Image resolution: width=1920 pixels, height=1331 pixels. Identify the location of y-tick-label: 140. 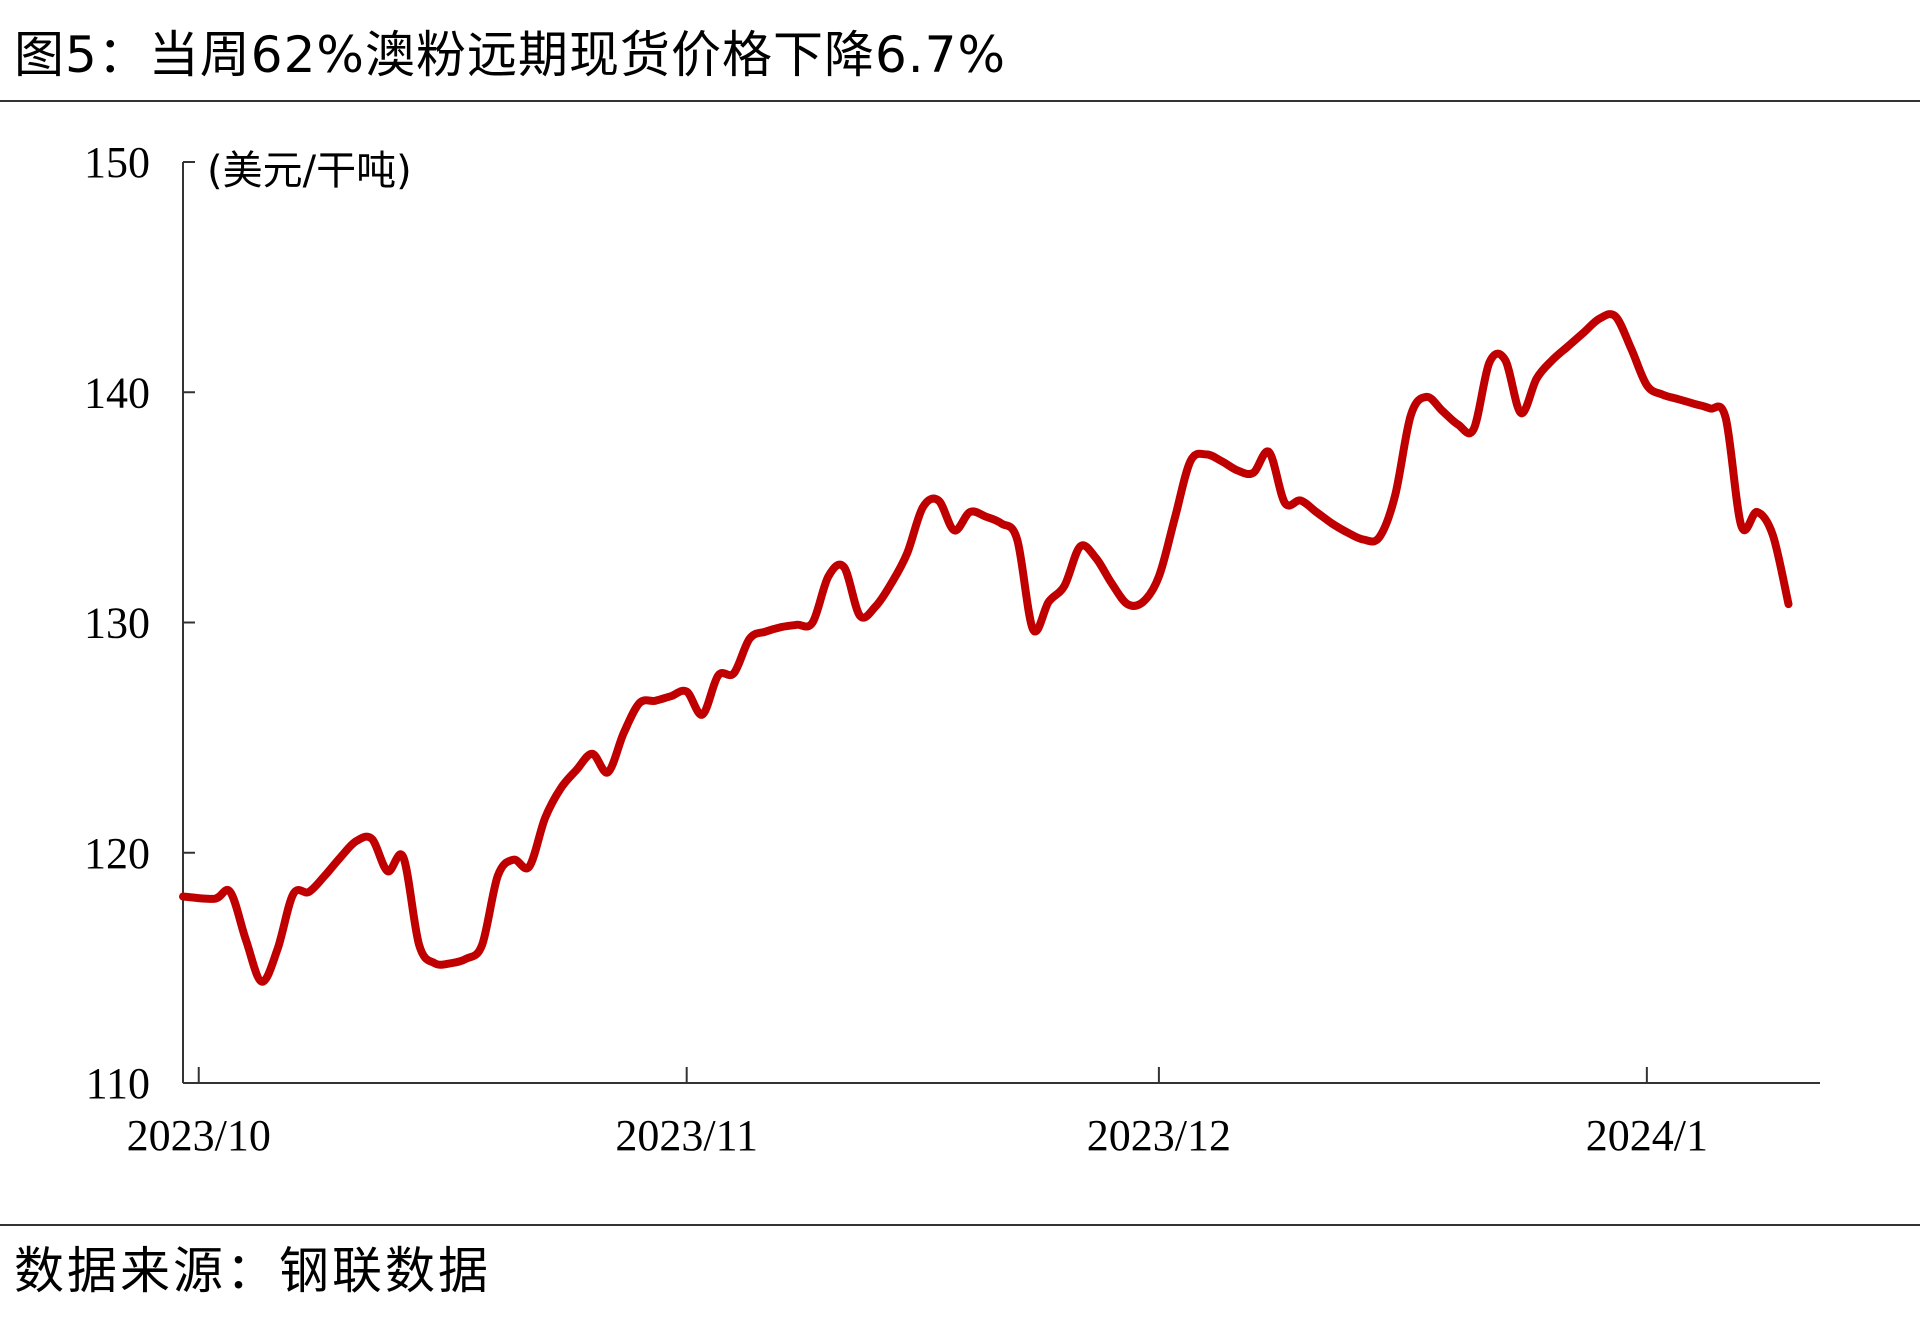
(117, 392).